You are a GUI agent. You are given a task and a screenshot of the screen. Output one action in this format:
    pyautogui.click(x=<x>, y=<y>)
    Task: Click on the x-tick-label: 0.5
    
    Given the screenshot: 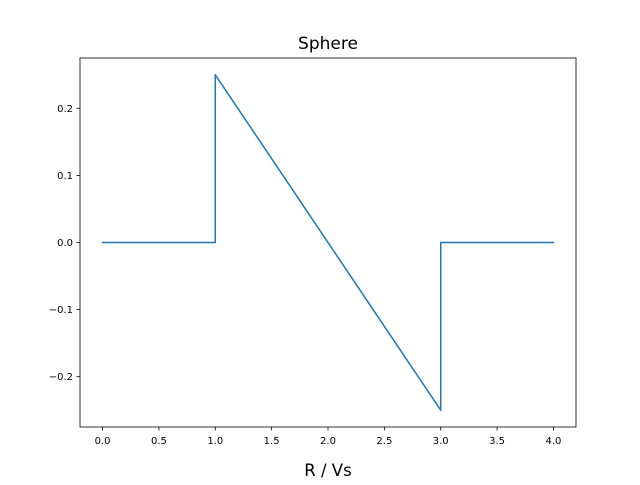 What is the action you would take?
    pyautogui.click(x=159, y=441)
    